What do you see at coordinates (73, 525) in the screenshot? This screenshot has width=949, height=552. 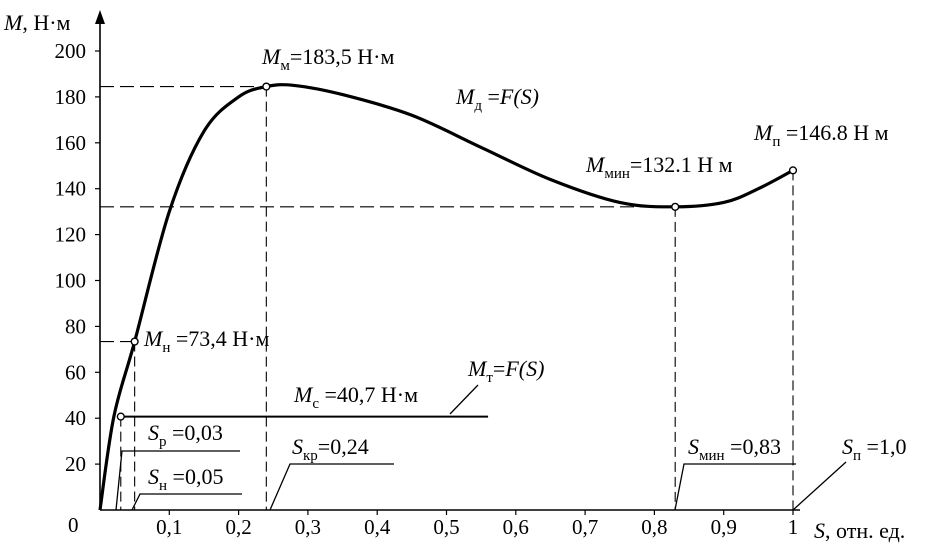 I see `origin-label: 0` at bounding box center [73, 525].